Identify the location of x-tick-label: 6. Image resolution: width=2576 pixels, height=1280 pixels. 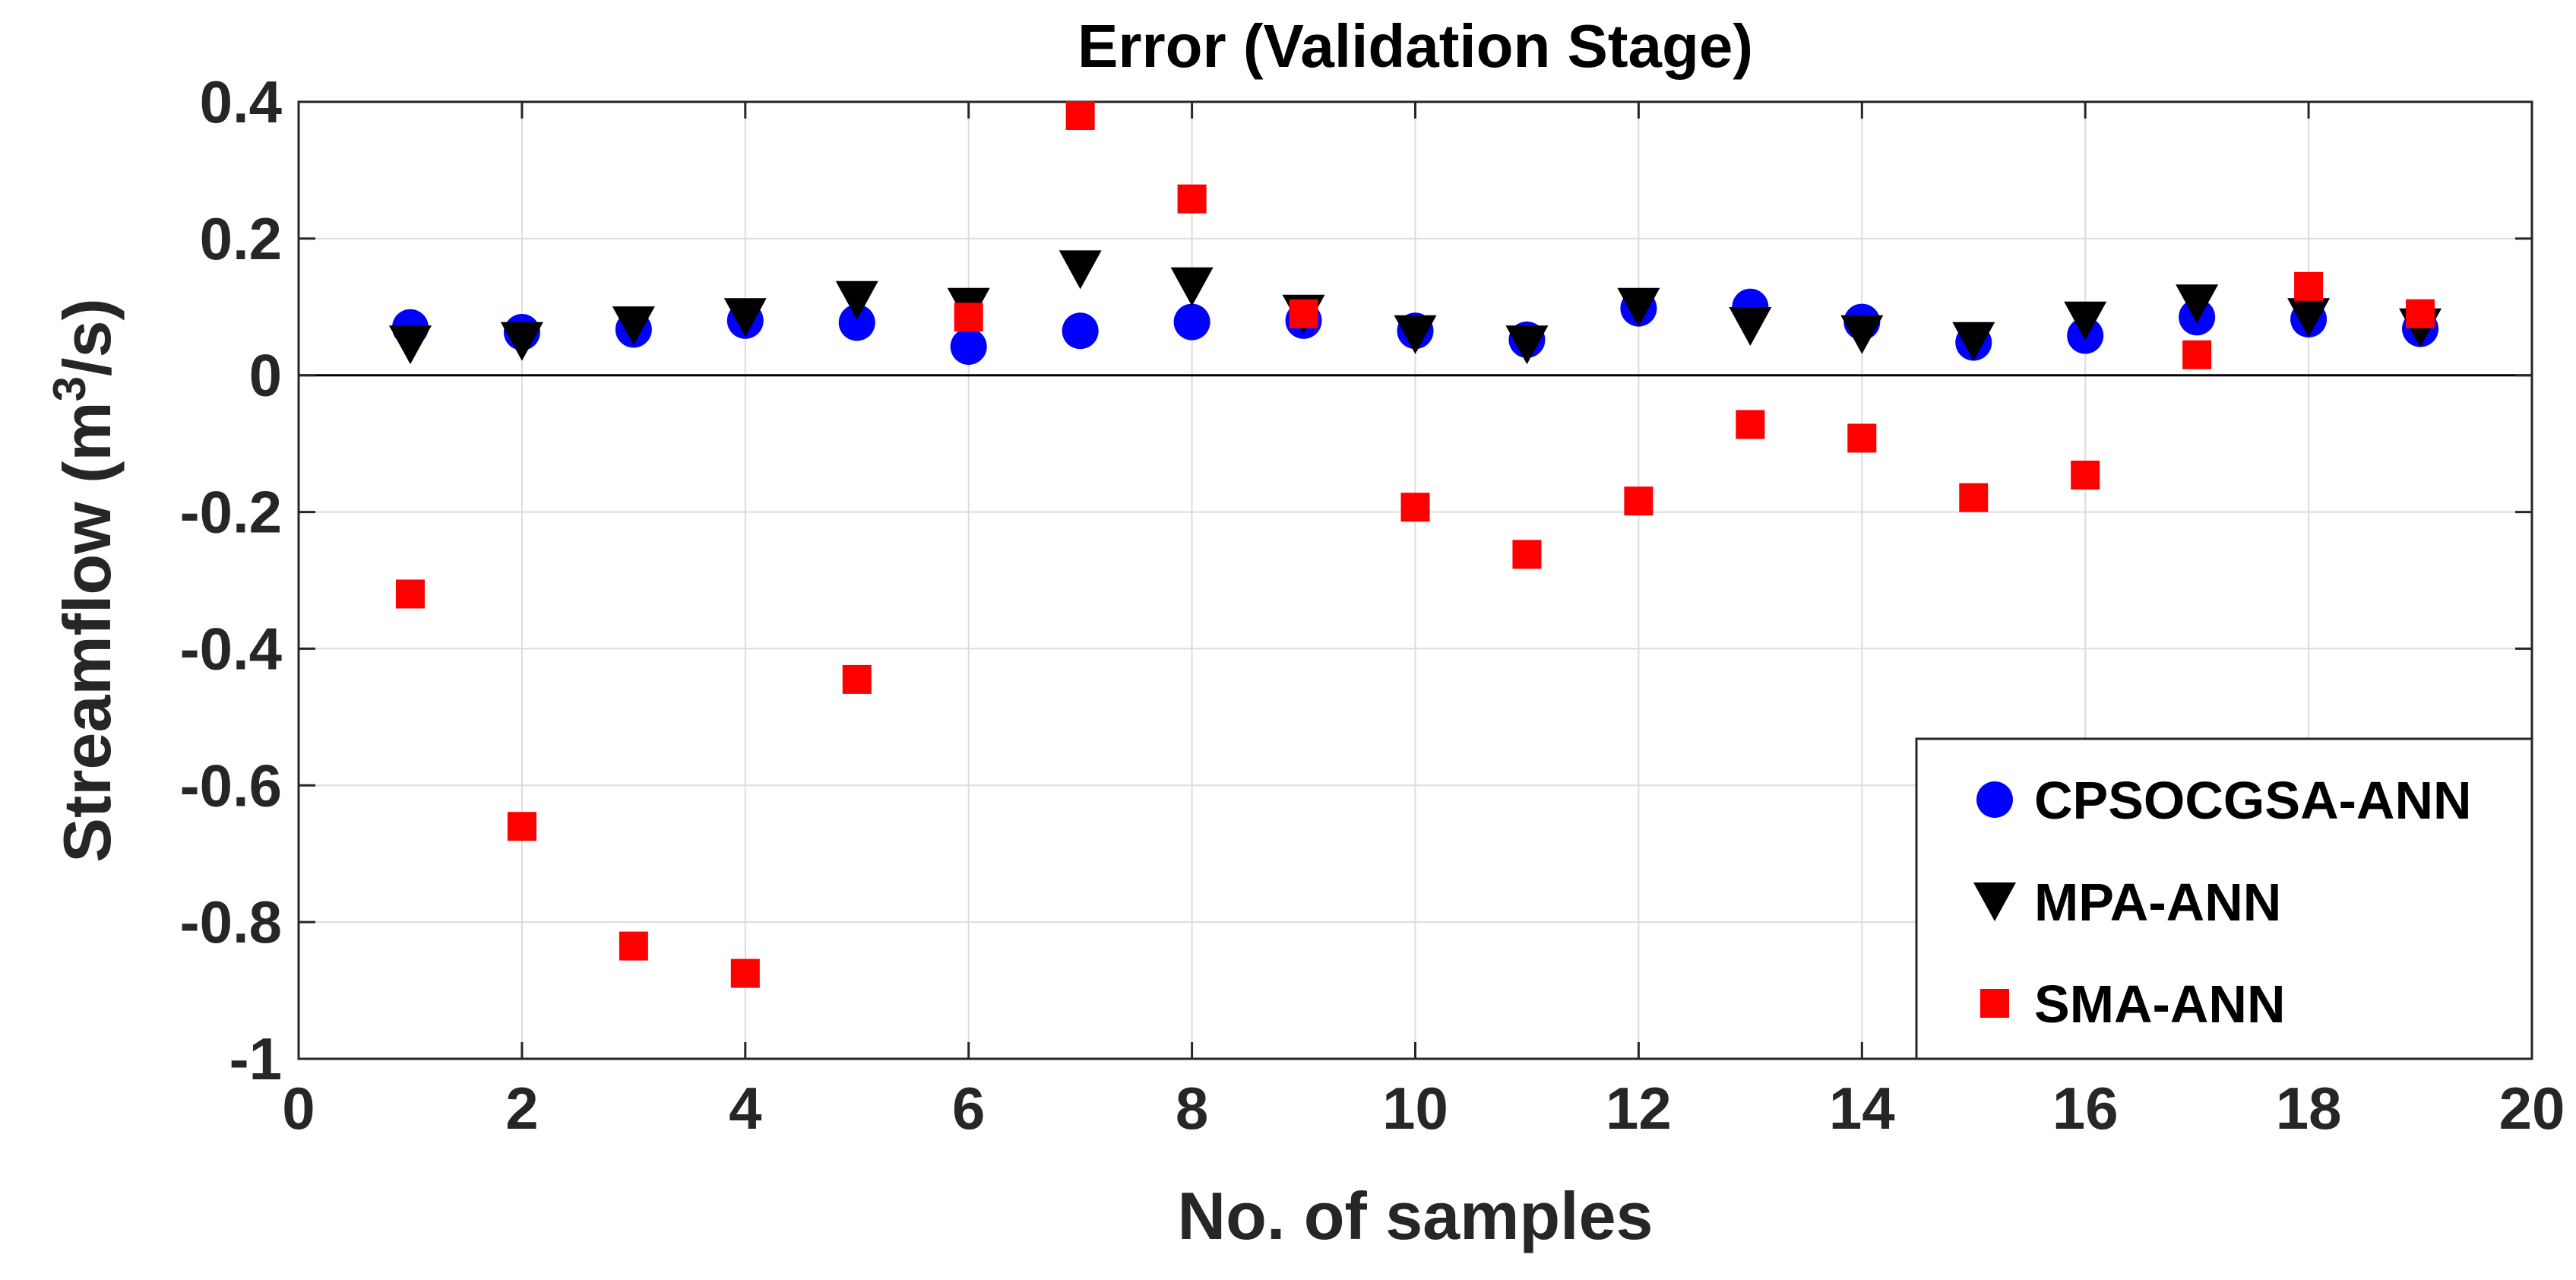
(969, 1108).